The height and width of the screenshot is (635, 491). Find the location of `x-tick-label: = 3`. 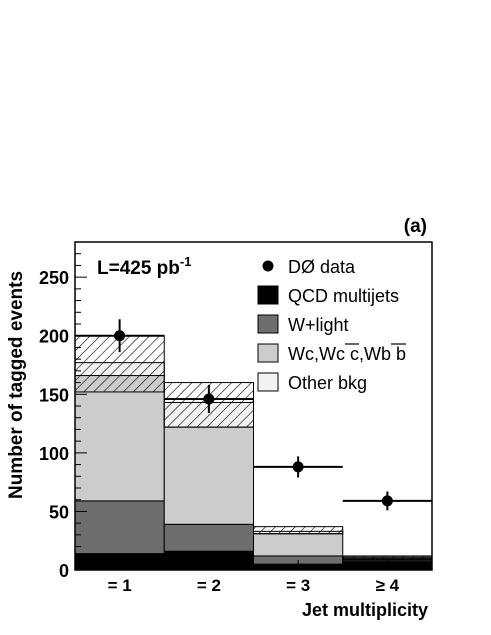

x-tick-label: = 3 is located at coordinates (298, 585).